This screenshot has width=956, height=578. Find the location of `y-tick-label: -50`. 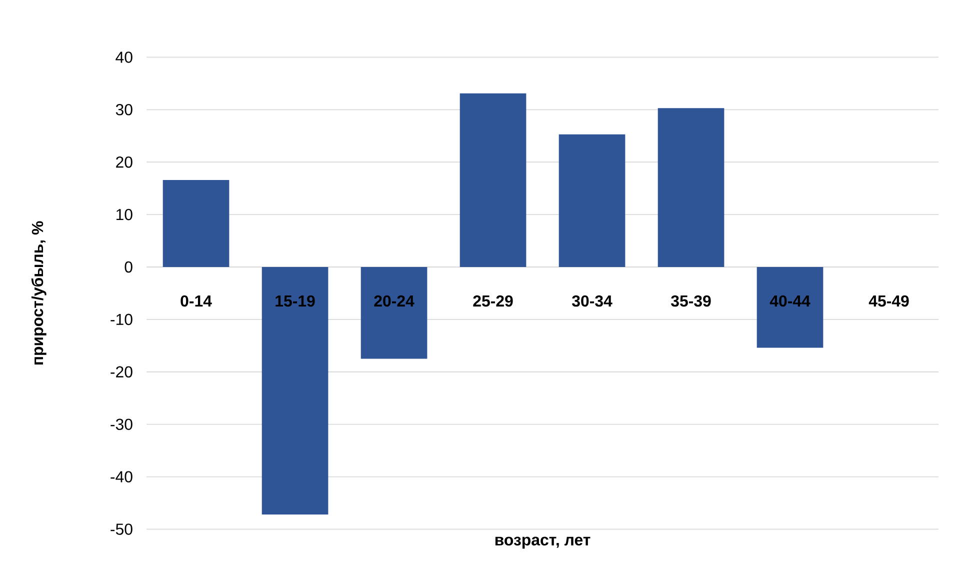

y-tick-label: -50 is located at coordinates (121, 529).